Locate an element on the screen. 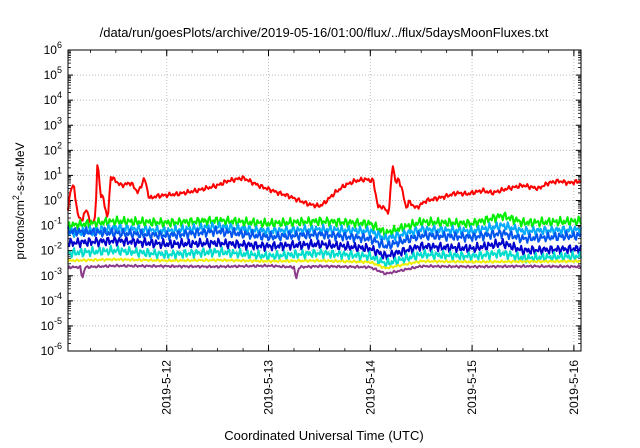  y-tick-label: 10⁻³ is located at coordinates (51, 274).